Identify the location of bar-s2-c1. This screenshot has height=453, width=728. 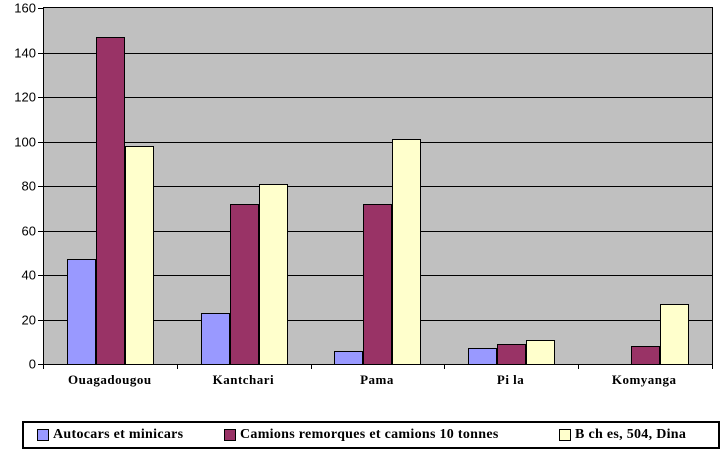
(111, 200).